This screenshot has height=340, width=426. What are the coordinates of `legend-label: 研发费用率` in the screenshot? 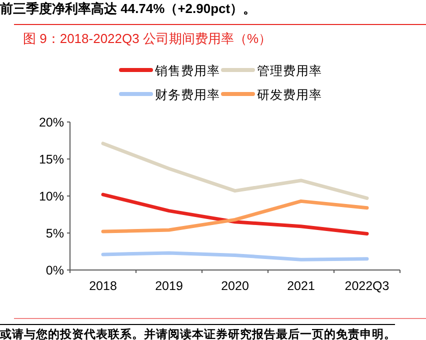 It's located at (289, 94).